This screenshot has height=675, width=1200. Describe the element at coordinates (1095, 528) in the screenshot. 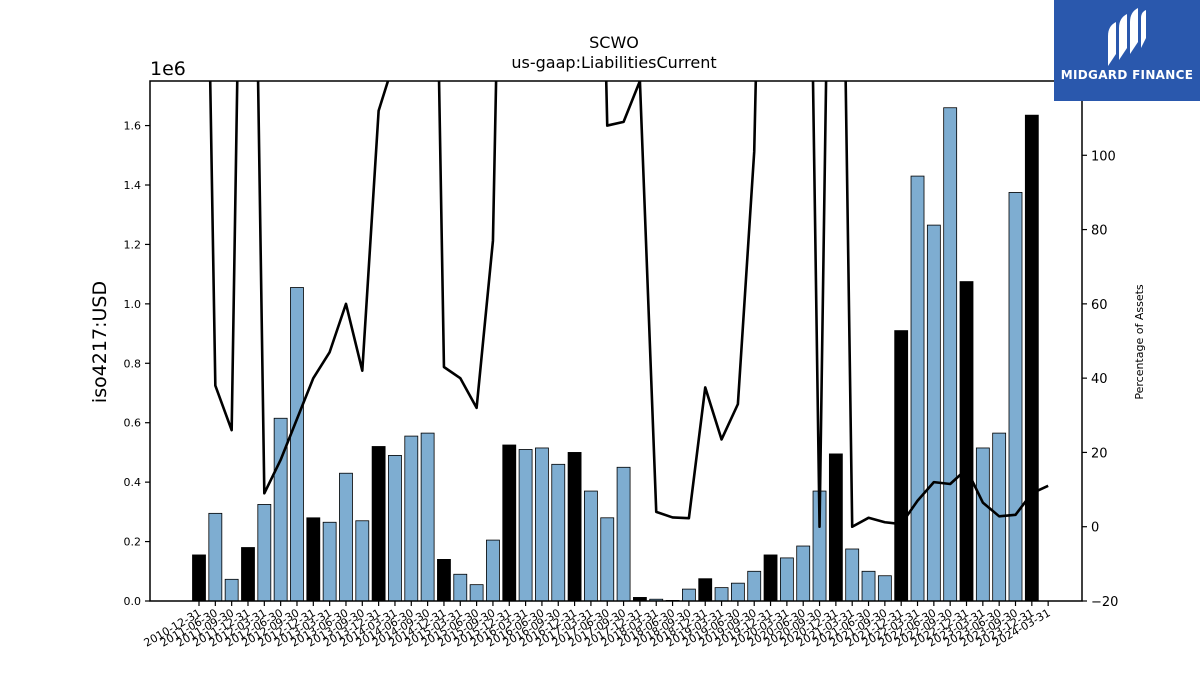

I see `y2-tick-label: 0` at that location.